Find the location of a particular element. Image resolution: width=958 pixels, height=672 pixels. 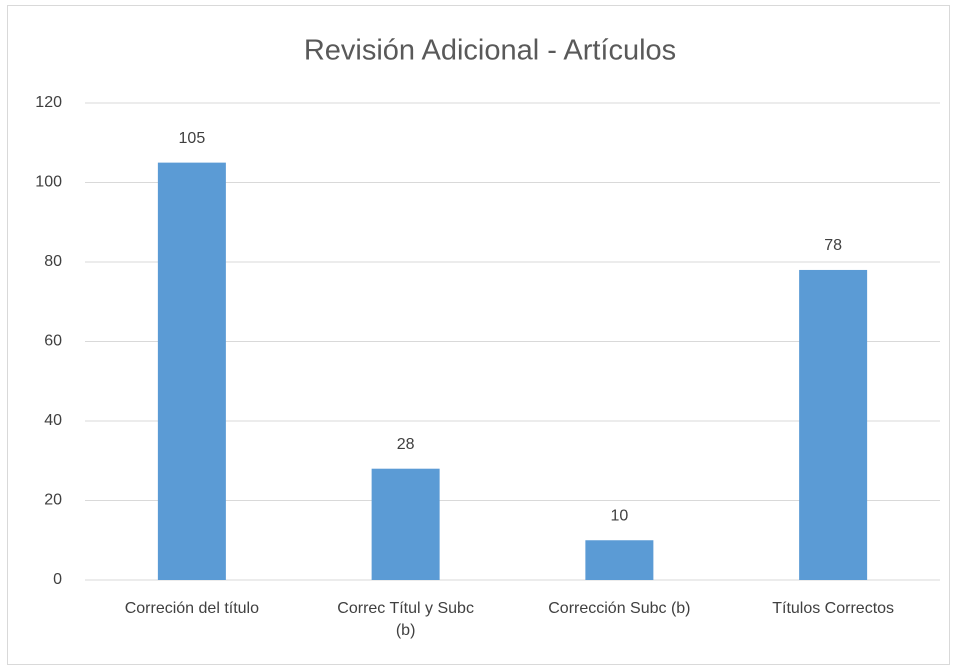

x-tick-label: Títulos Correctos is located at coordinates (833, 608).